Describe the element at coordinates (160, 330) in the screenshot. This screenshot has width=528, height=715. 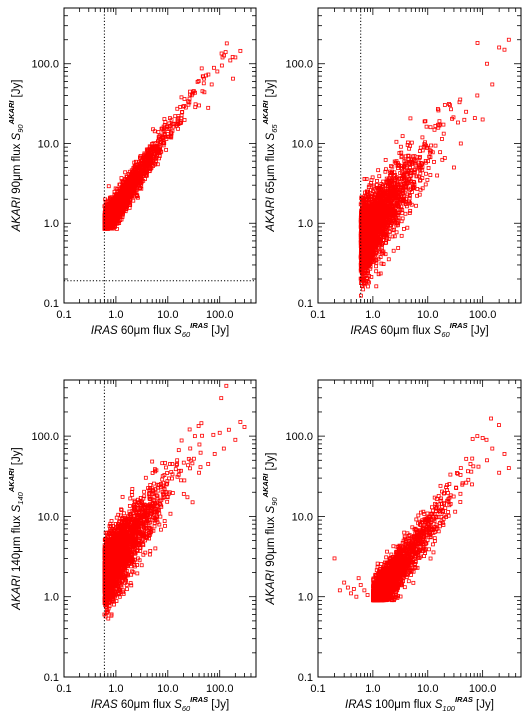
I see `x-axis-label: IRAS 60μm flux S60IRAS [Jy]` at that location.